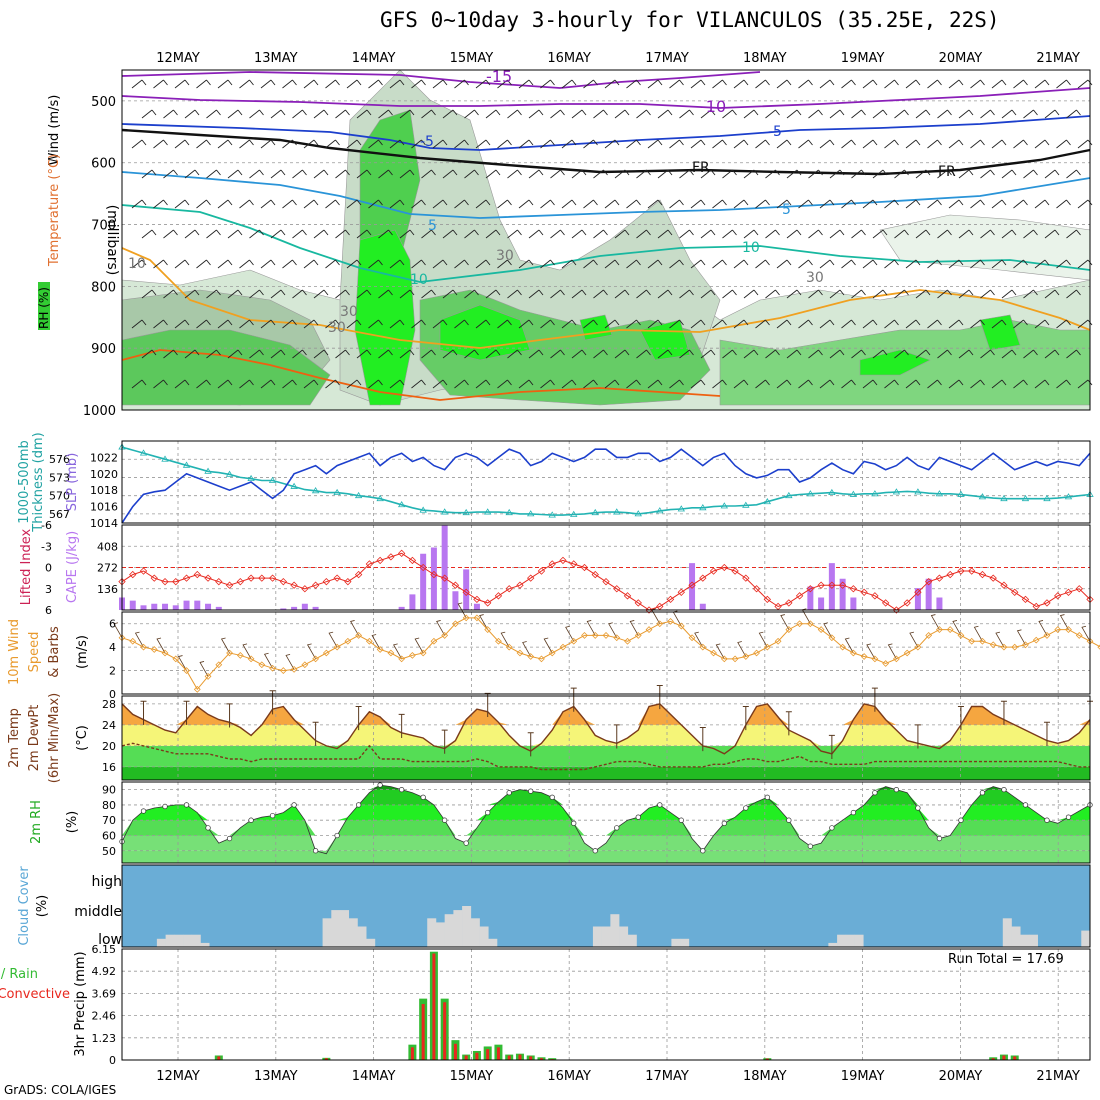 This screenshot has width=1100, height=1100. Describe the element at coordinates (610, 654) in the screenshot. I see `wind-speed-line` at that location.